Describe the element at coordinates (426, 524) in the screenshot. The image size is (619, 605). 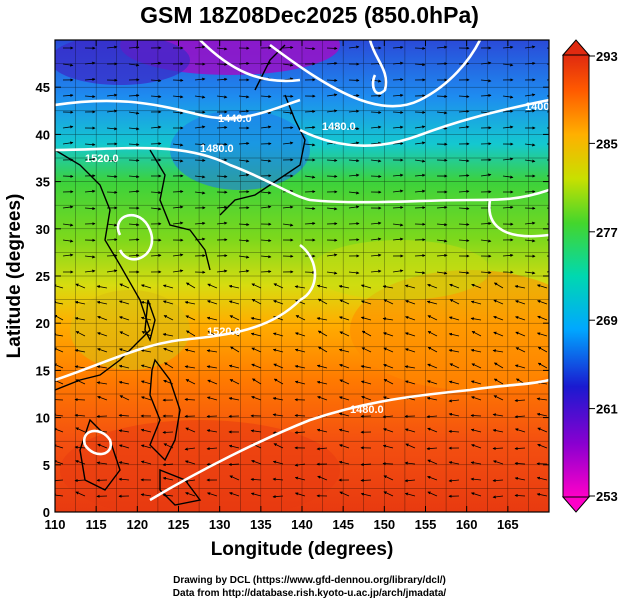
I see `x-tick-label: 155` at that location.